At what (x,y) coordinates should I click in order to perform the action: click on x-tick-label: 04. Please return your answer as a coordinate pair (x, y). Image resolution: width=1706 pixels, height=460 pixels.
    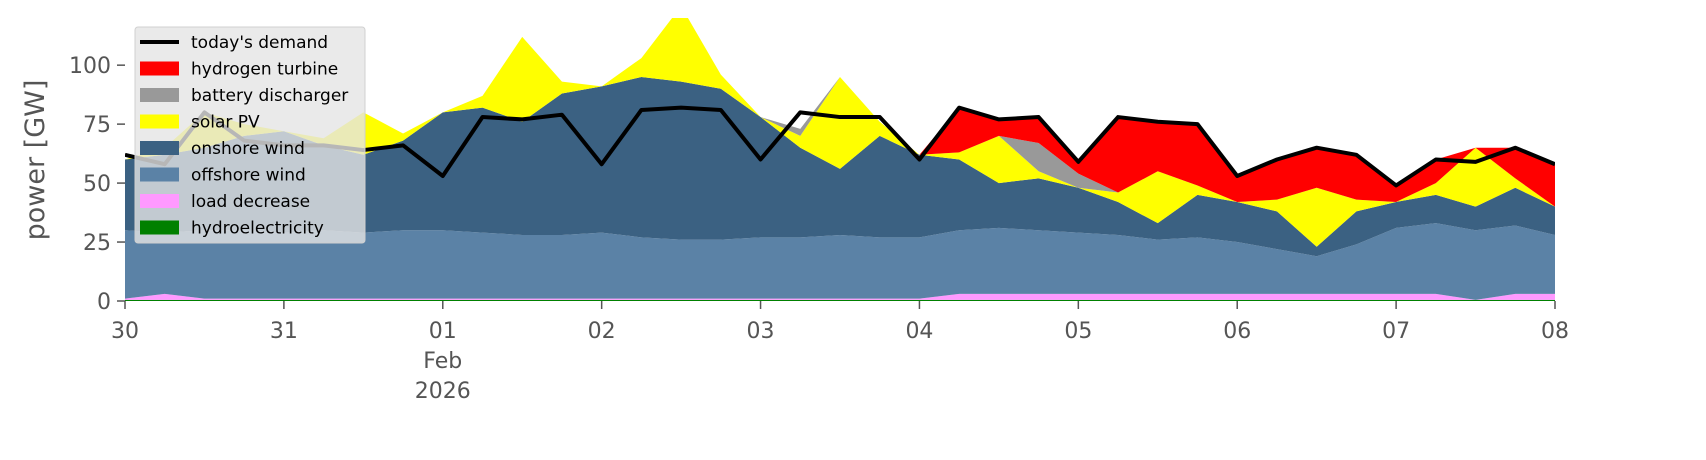
    Looking at the image, I should click on (919, 331).